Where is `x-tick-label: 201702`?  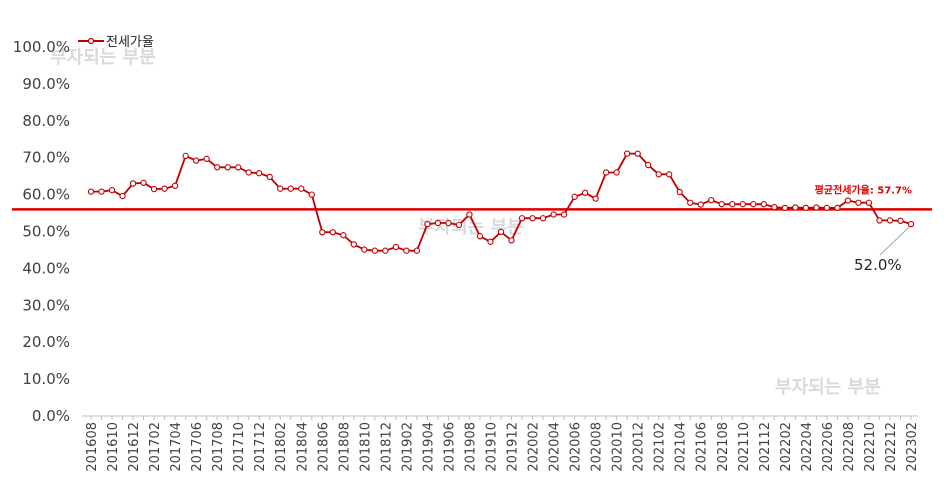
x-tick-label: 201702 is located at coordinates (155, 447).